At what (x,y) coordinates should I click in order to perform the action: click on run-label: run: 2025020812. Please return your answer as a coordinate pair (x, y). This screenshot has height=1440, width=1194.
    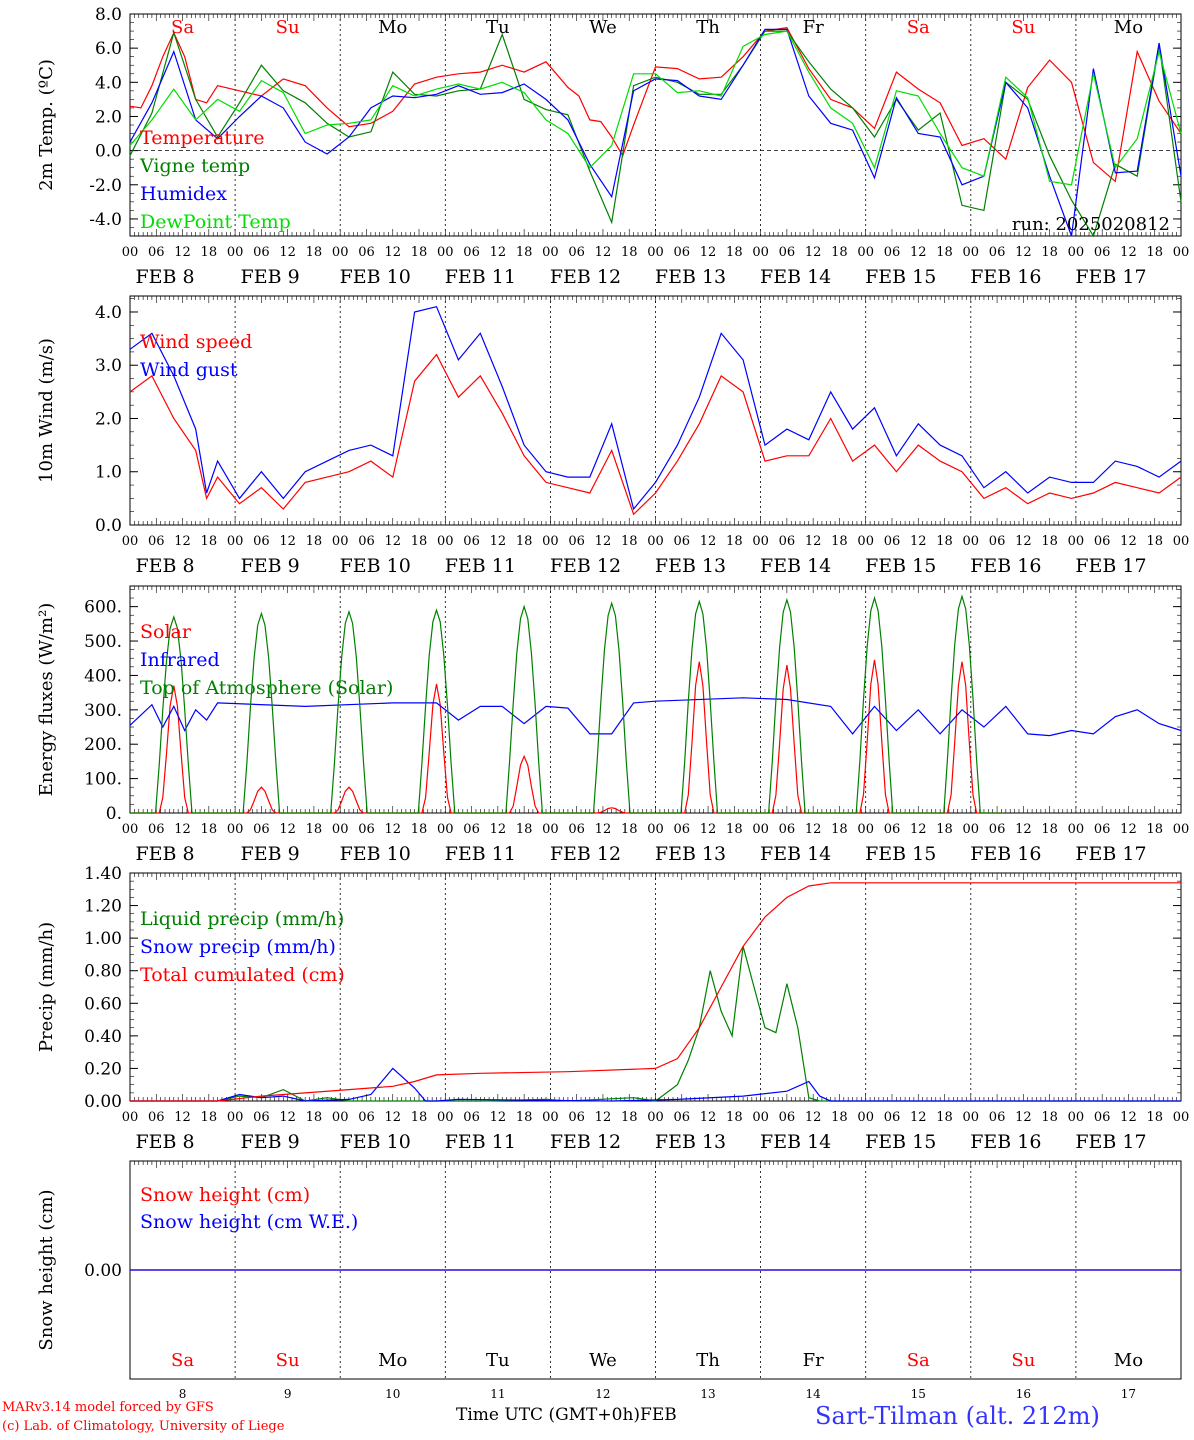
    Looking at the image, I should click on (1091, 224).